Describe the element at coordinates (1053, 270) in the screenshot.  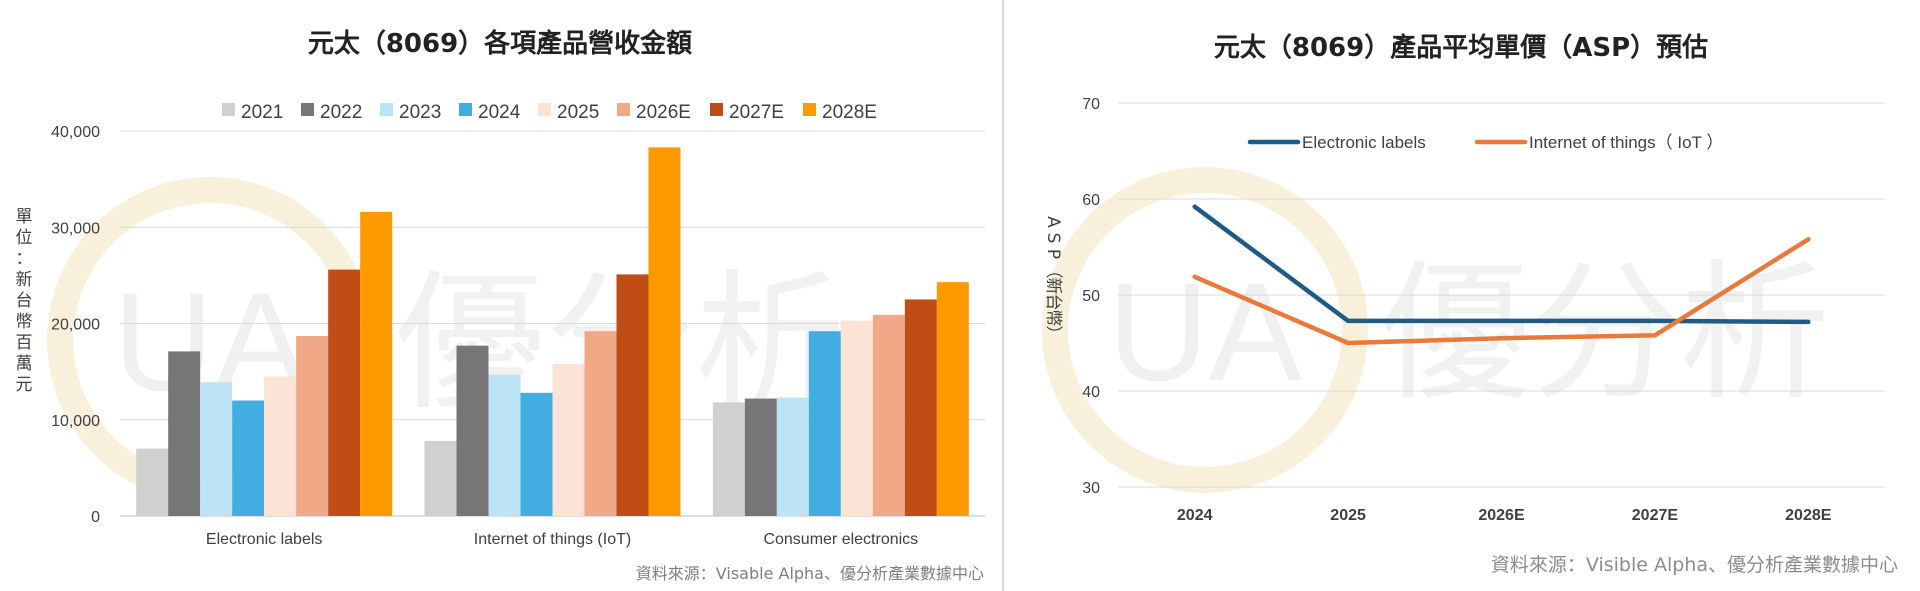
I see `y-axis-label-char: （` at that location.